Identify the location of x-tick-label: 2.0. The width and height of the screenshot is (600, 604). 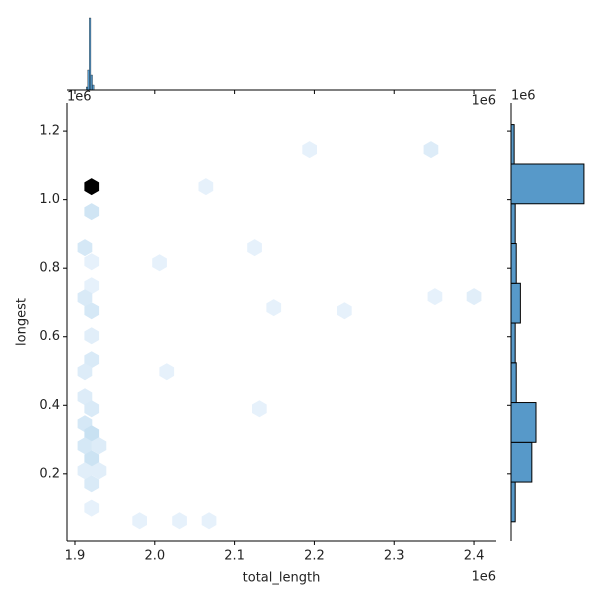
(154, 556).